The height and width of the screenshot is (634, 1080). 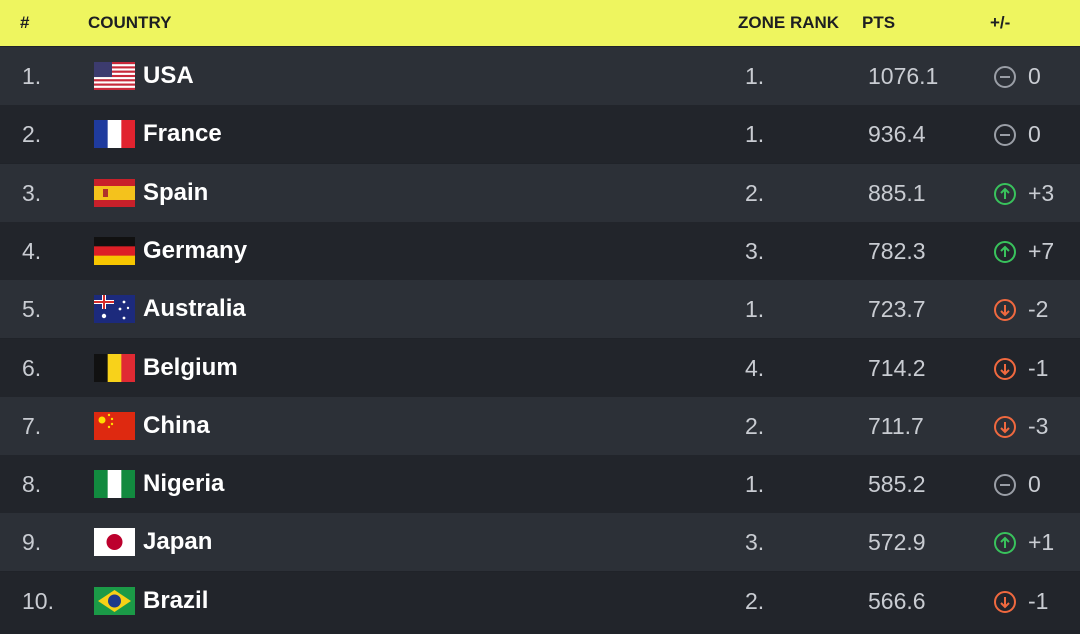 I want to click on table-row: 5. Australia 1. 723.7 -2, so click(x=540, y=309).